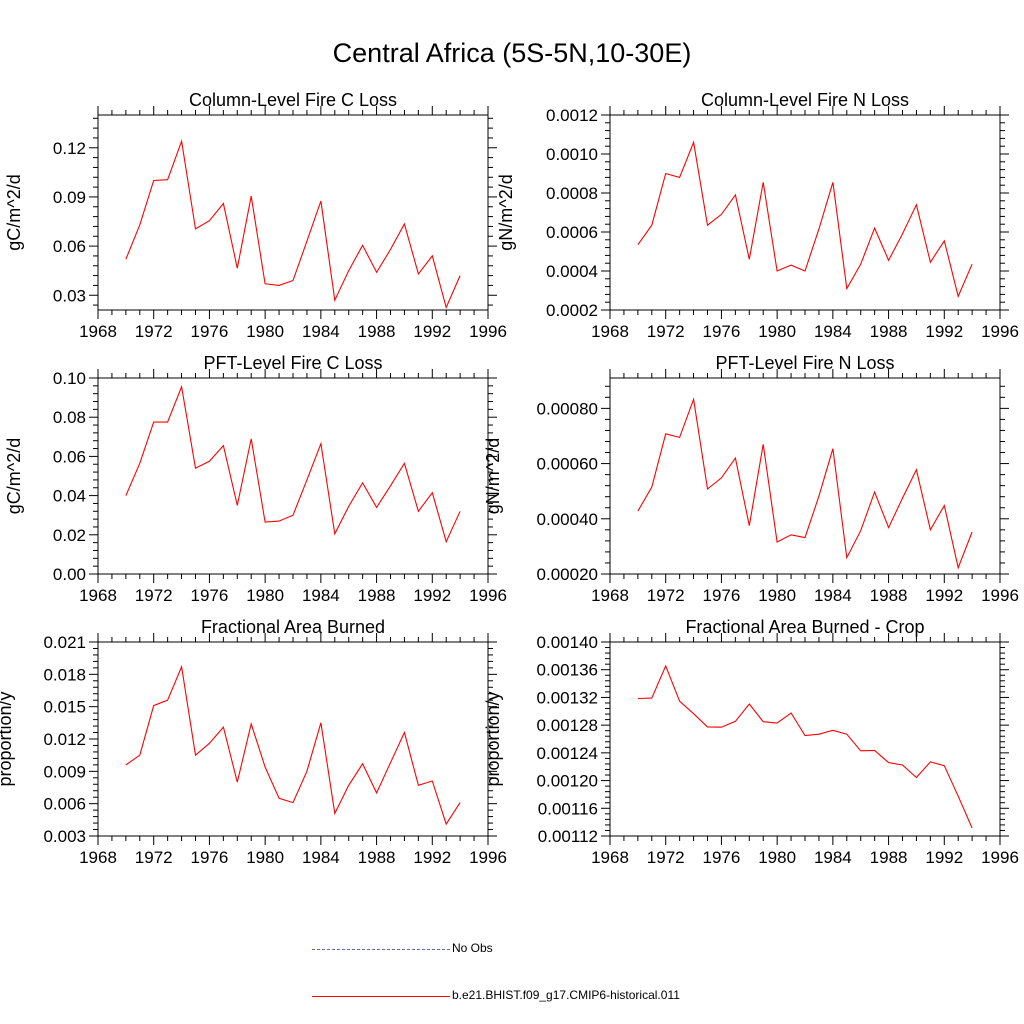 The height and width of the screenshot is (1024, 1024). Describe the element at coordinates (567, 781) in the screenshot. I see `y-tick-label: 0.00120` at that location.